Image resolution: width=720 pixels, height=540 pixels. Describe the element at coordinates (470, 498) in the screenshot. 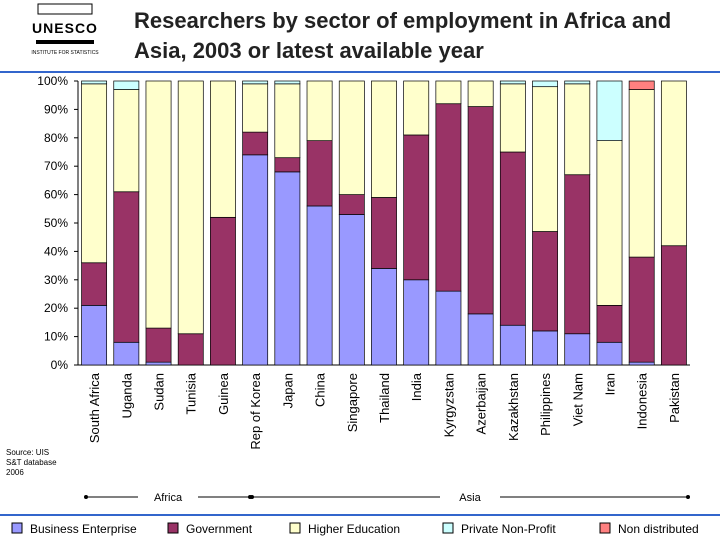

I see `region-label: Asia` at that location.